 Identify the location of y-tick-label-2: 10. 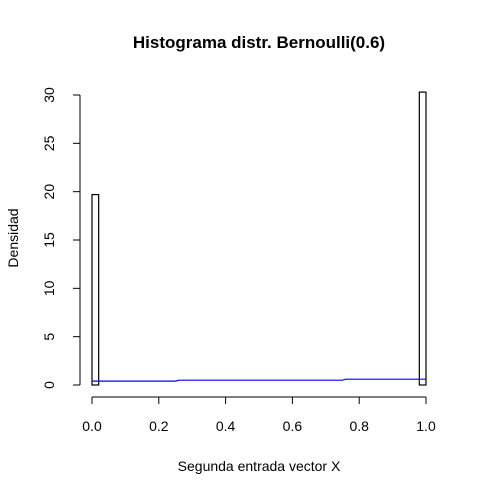
(49, 288).